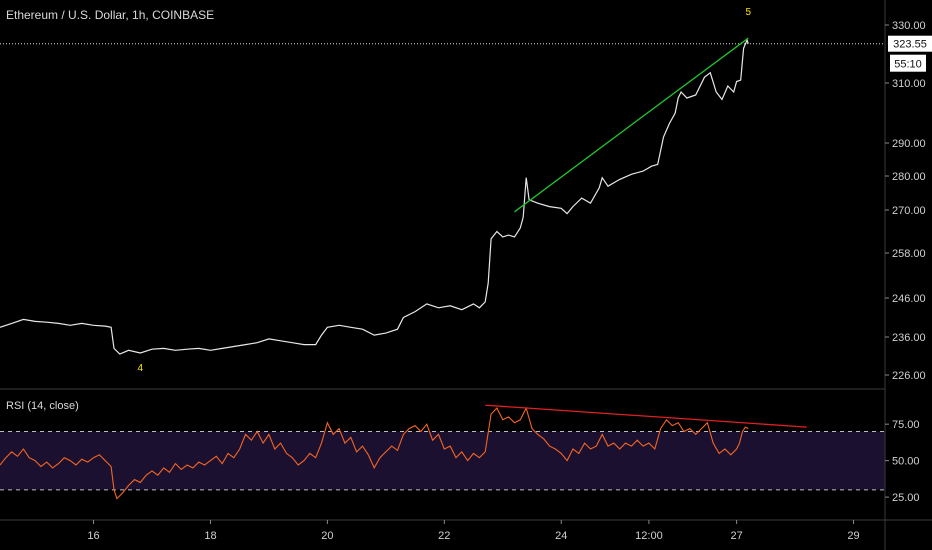  I want to click on rsi-band, so click(442, 460).